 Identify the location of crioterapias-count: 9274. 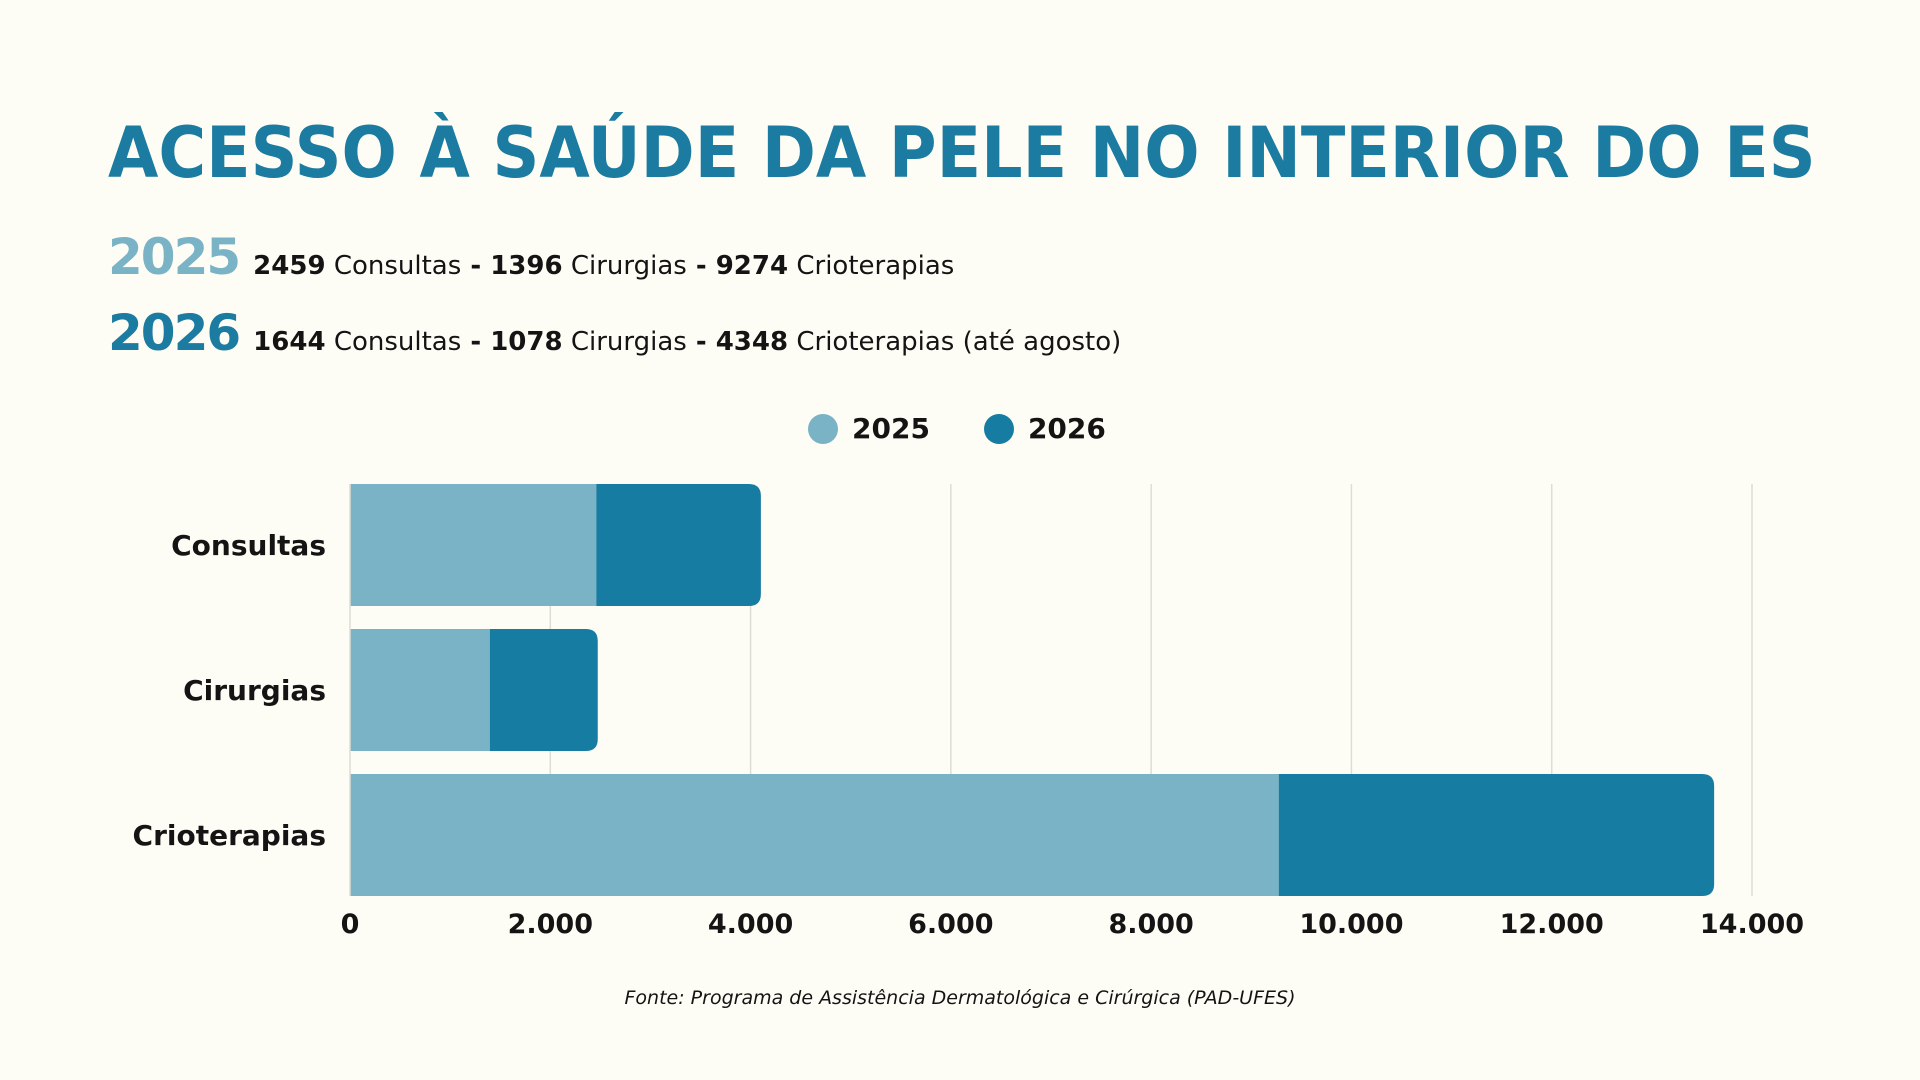
(752, 266).